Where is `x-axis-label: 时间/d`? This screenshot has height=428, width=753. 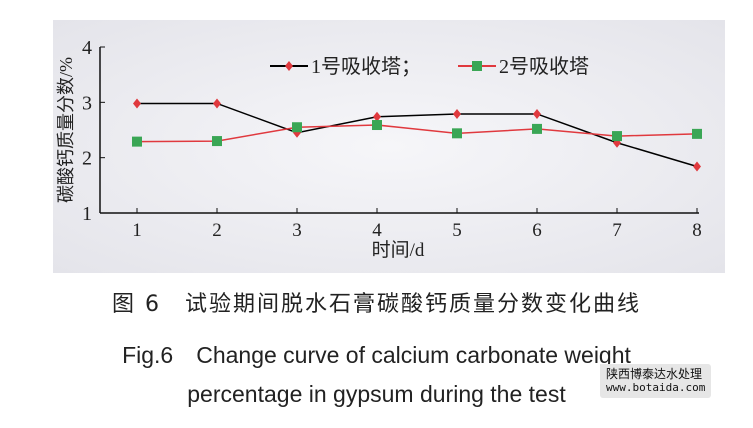
x-axis-label: 时间/d is located at coordinates (398, 250).